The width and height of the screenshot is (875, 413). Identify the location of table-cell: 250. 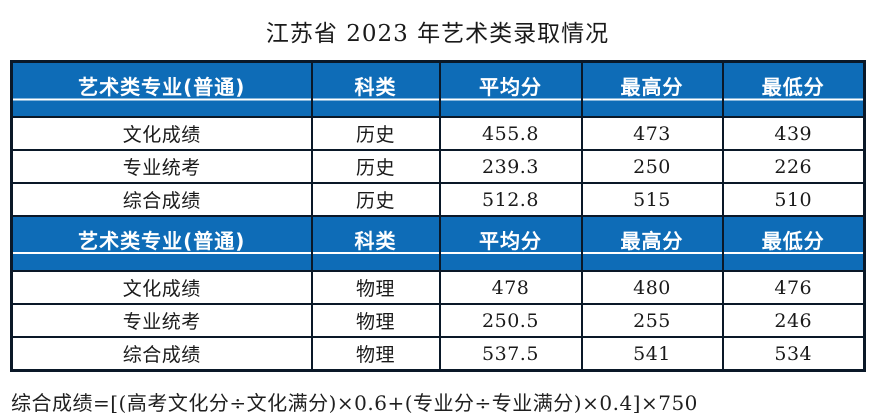
(652, 166).